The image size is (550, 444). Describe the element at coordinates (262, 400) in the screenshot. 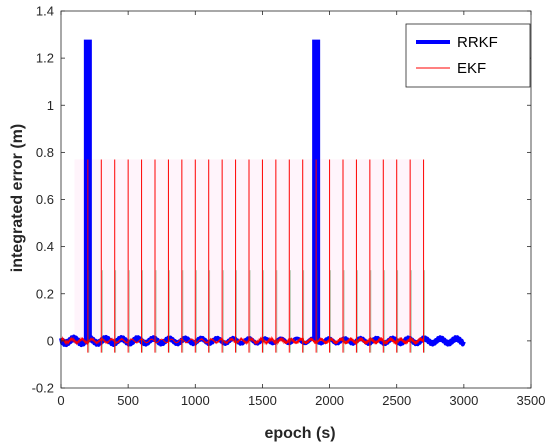

I see `x-tick-label: 1500` at that location.